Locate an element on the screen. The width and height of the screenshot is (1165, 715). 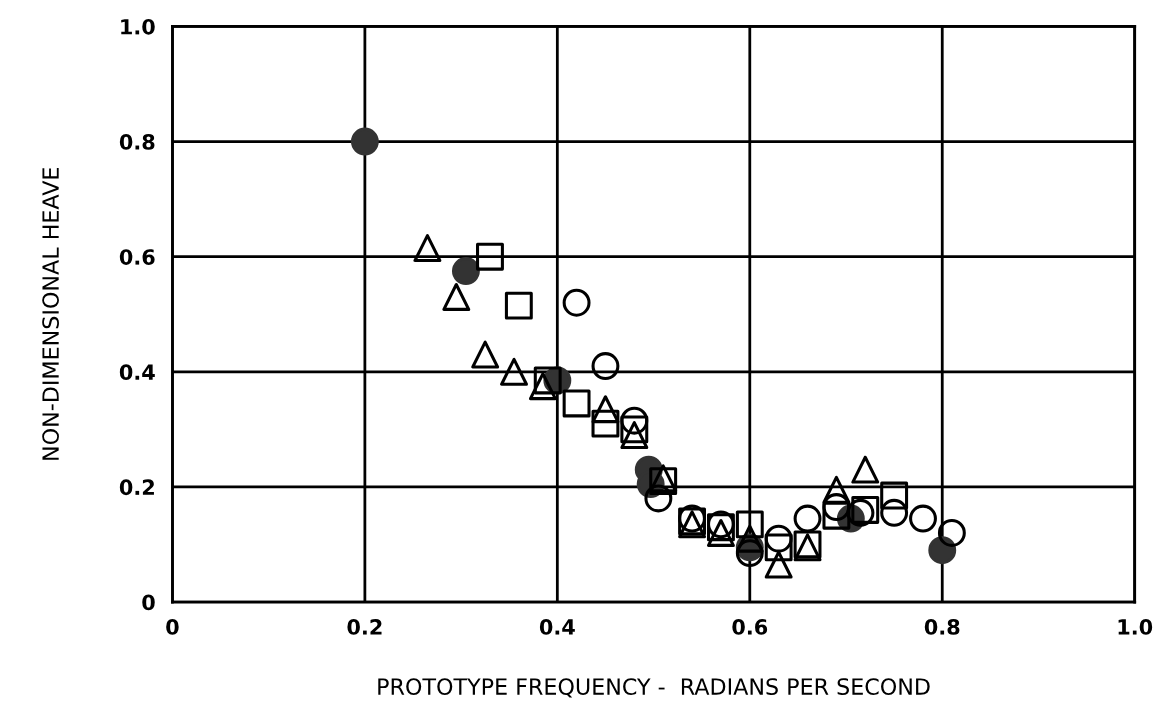
y-tick-label: 0 is located at coordinates (148, 602).